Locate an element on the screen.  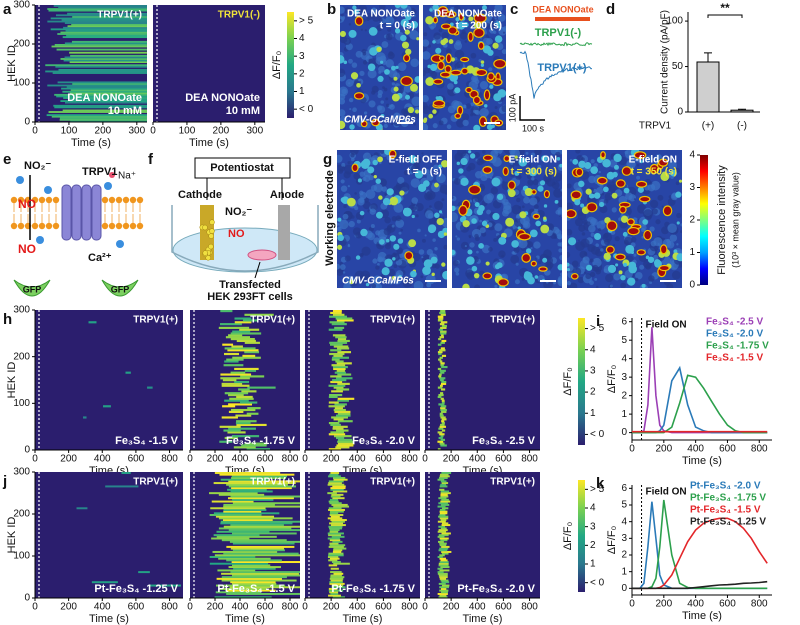
plot-note: Pt-Fe₃S₄ -1.75 V is located at coordinates (373, 589).